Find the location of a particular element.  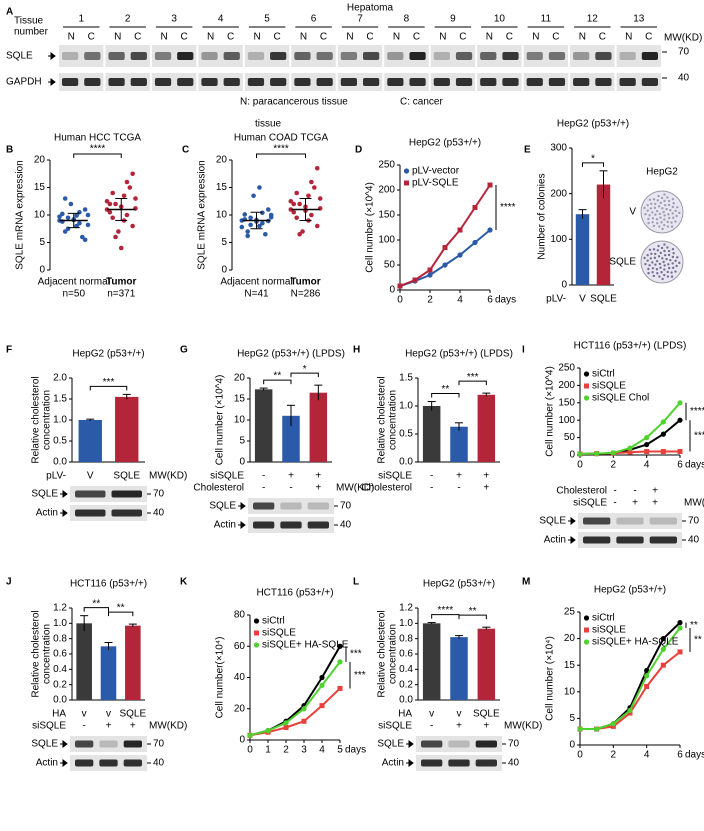

significance-label: * is located at coordinates (593, 158).